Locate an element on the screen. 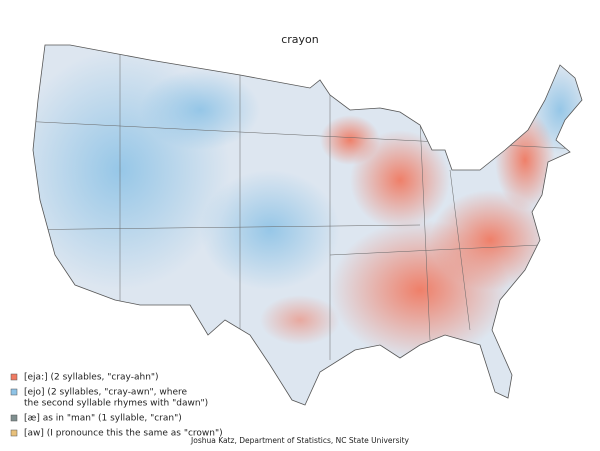 The image size is (600, 451). legend-label: [eja:] (2 syllables, "cray-ahn") is located at coordinates (91, 378).